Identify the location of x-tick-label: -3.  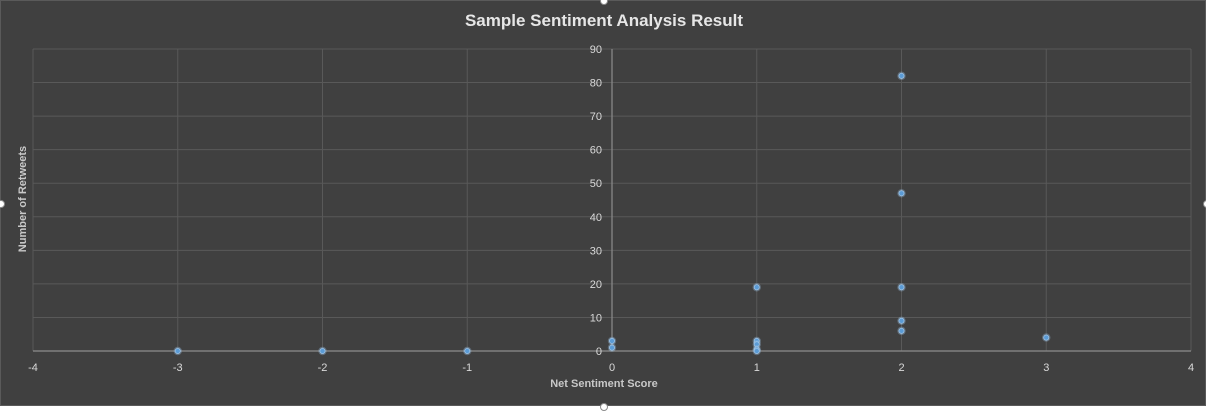
(178, 368).